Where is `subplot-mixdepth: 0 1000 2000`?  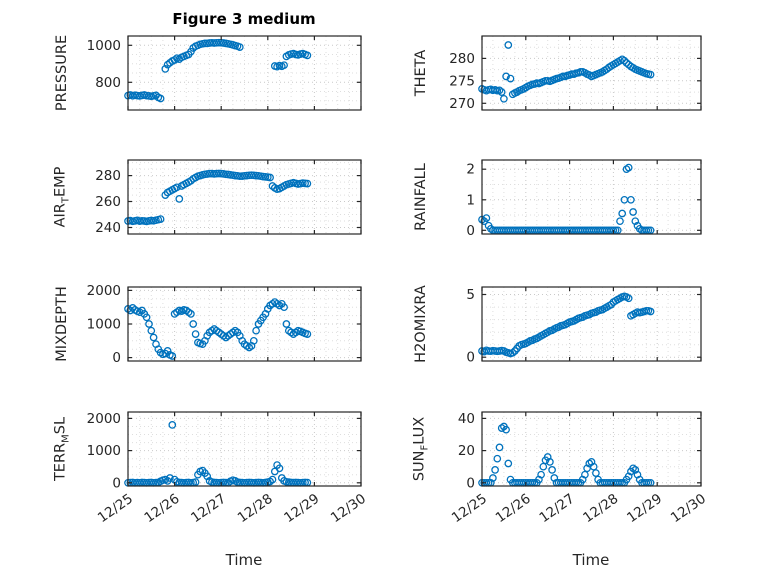
subplot-mixdepth: 0 1000 2000 is located at coordinates (224, 324).